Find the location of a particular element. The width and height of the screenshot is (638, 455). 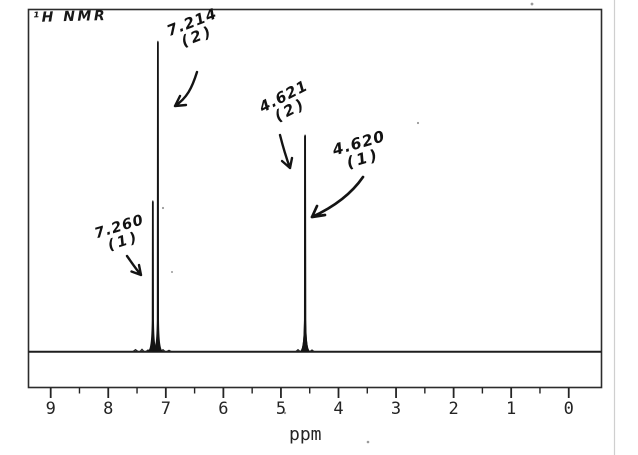

spectrum-title: ¹H NMR is located at coordinates (70, 17).